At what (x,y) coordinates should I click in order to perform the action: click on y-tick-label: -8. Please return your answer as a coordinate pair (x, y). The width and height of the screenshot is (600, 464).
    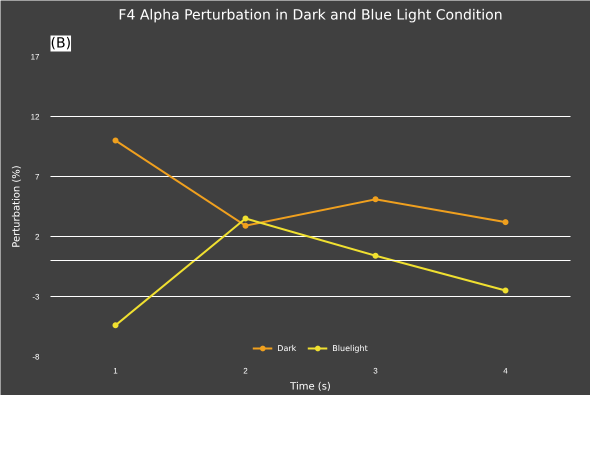
    Looking at the image, I should click on (36, 357).